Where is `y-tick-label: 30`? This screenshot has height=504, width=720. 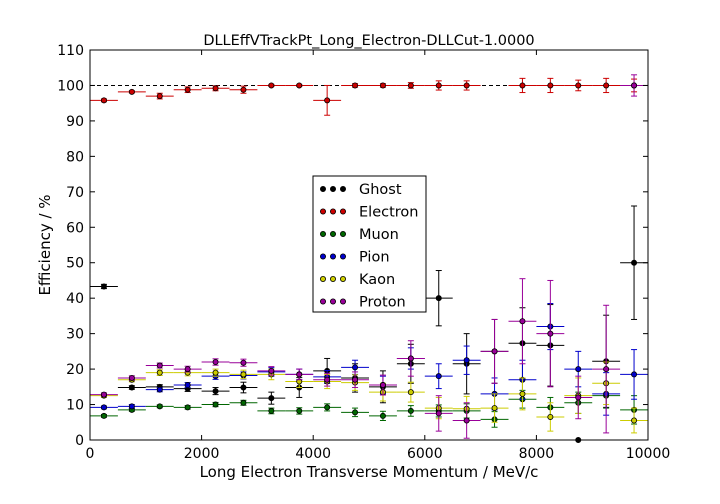 y-tick-label: 30 is located at coordinates (75, 335).